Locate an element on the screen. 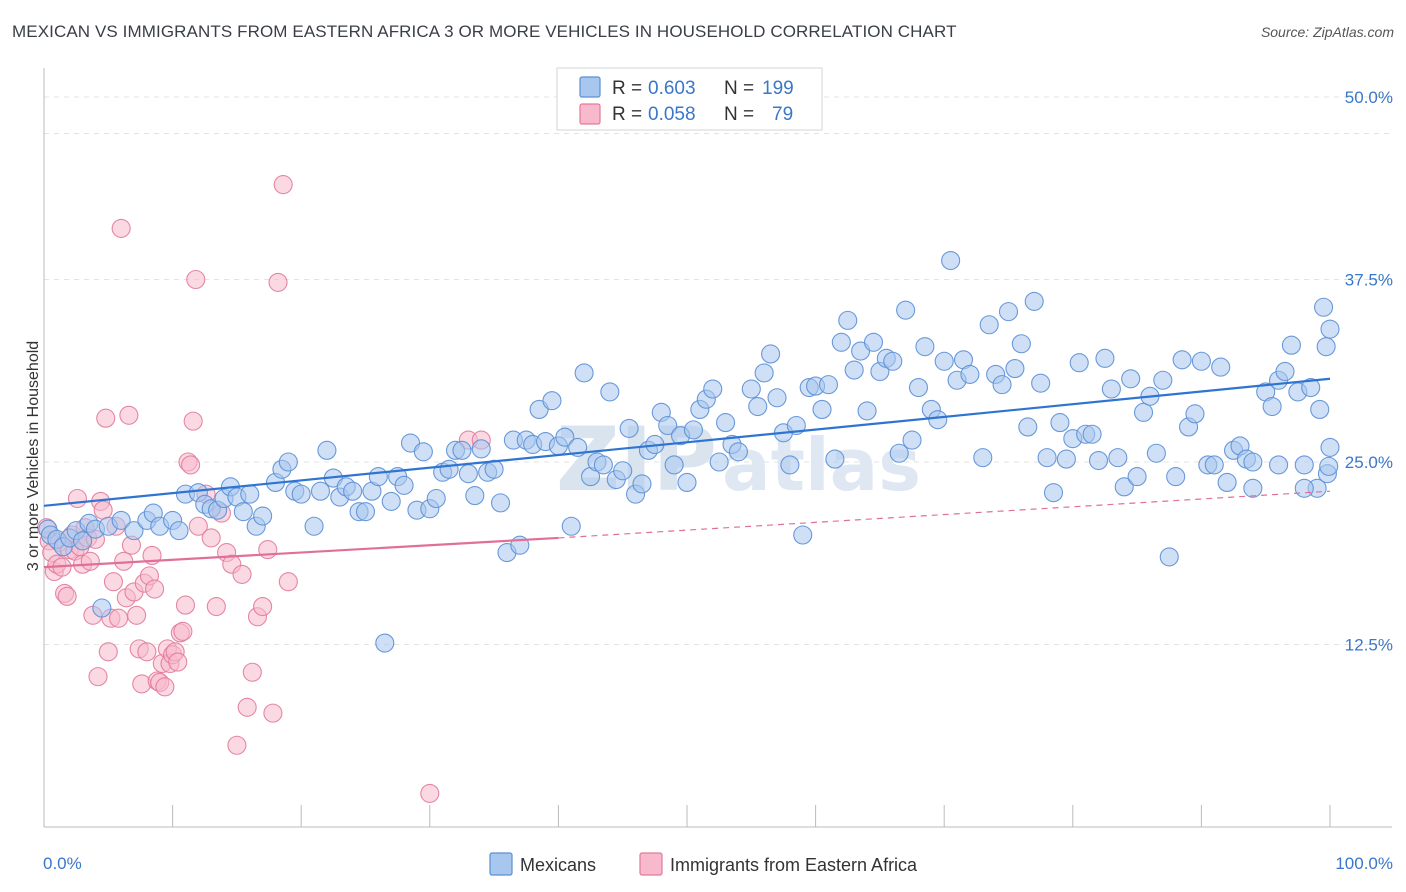 The height and width of the screenshot is (892, 1406). legend-n-value-1: 199 is located at coordinates (778, 88).